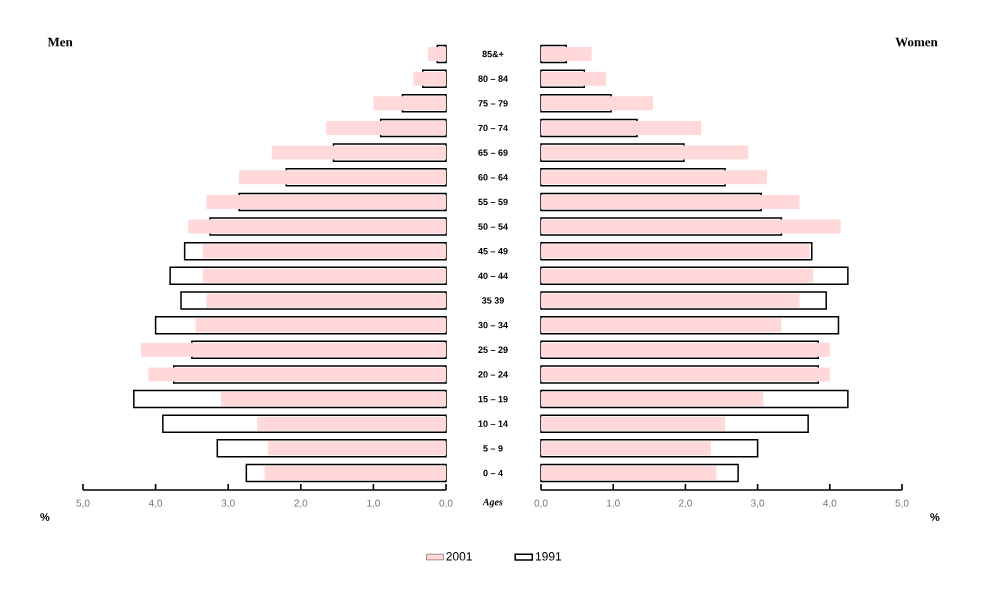 This screenshot has height=589, width=1001. I want to click on y-tick-label: 70 – 74, so click(493, 128).